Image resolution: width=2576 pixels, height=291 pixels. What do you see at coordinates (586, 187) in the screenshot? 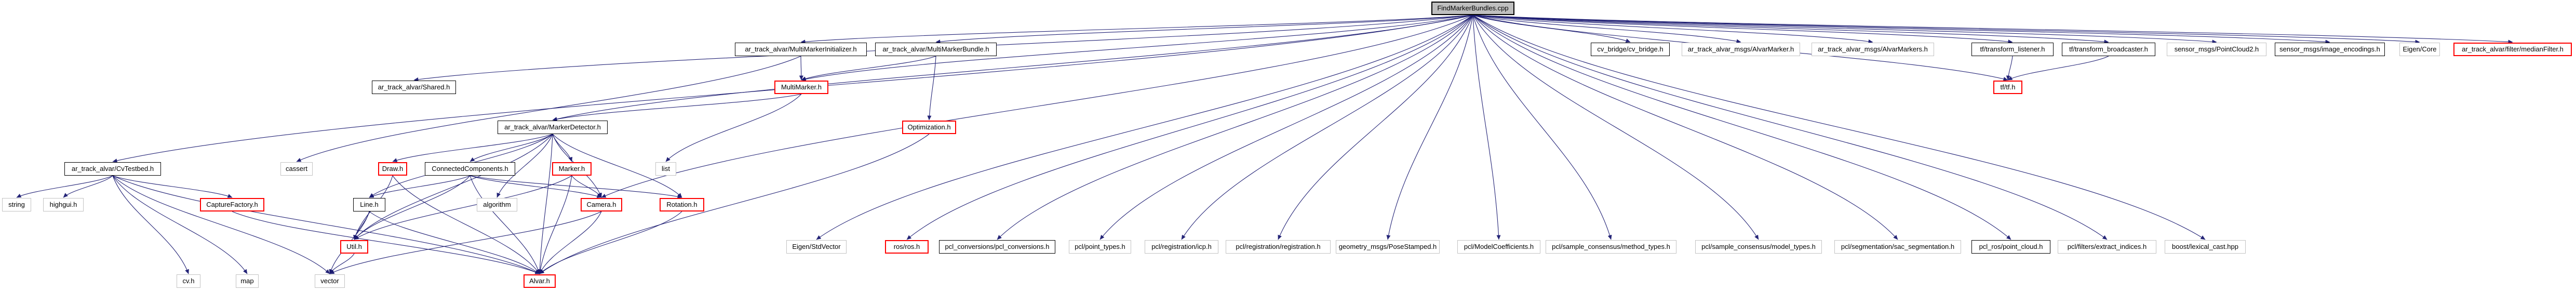
I see `edge-marker-camera` at bounding box center [586, 187].